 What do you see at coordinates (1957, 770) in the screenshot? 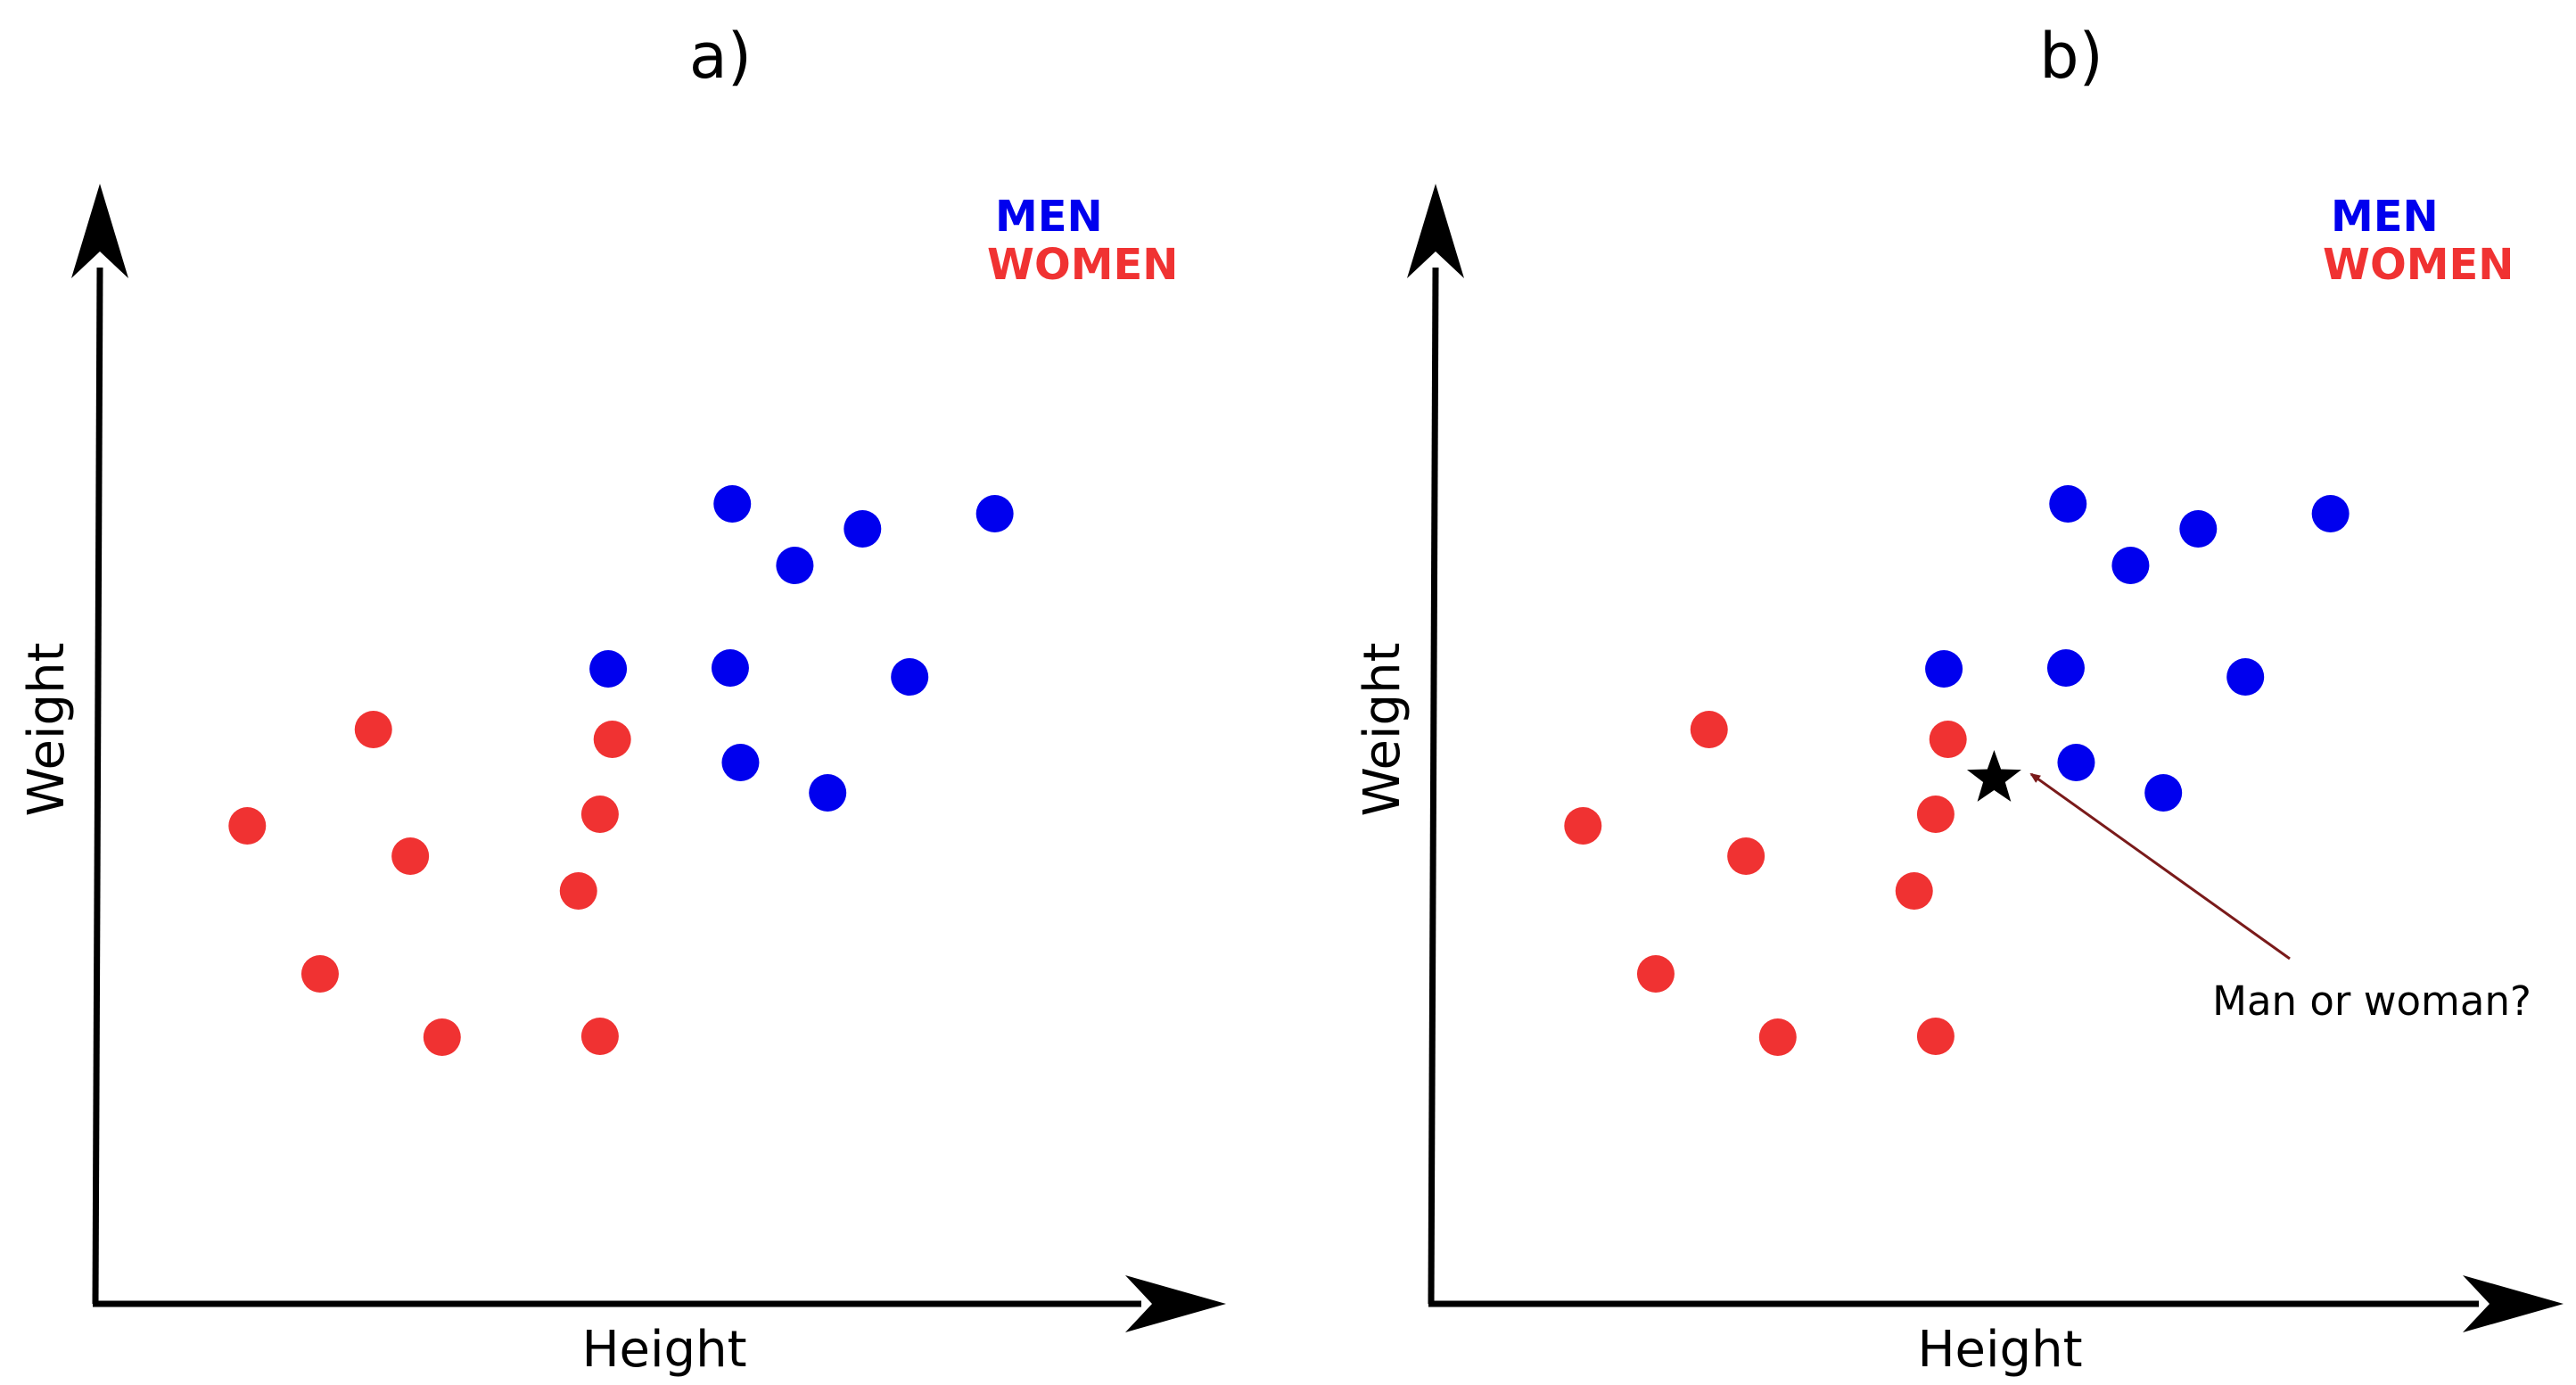
I see `panel-b-points` at bounding box center [1957, 770].